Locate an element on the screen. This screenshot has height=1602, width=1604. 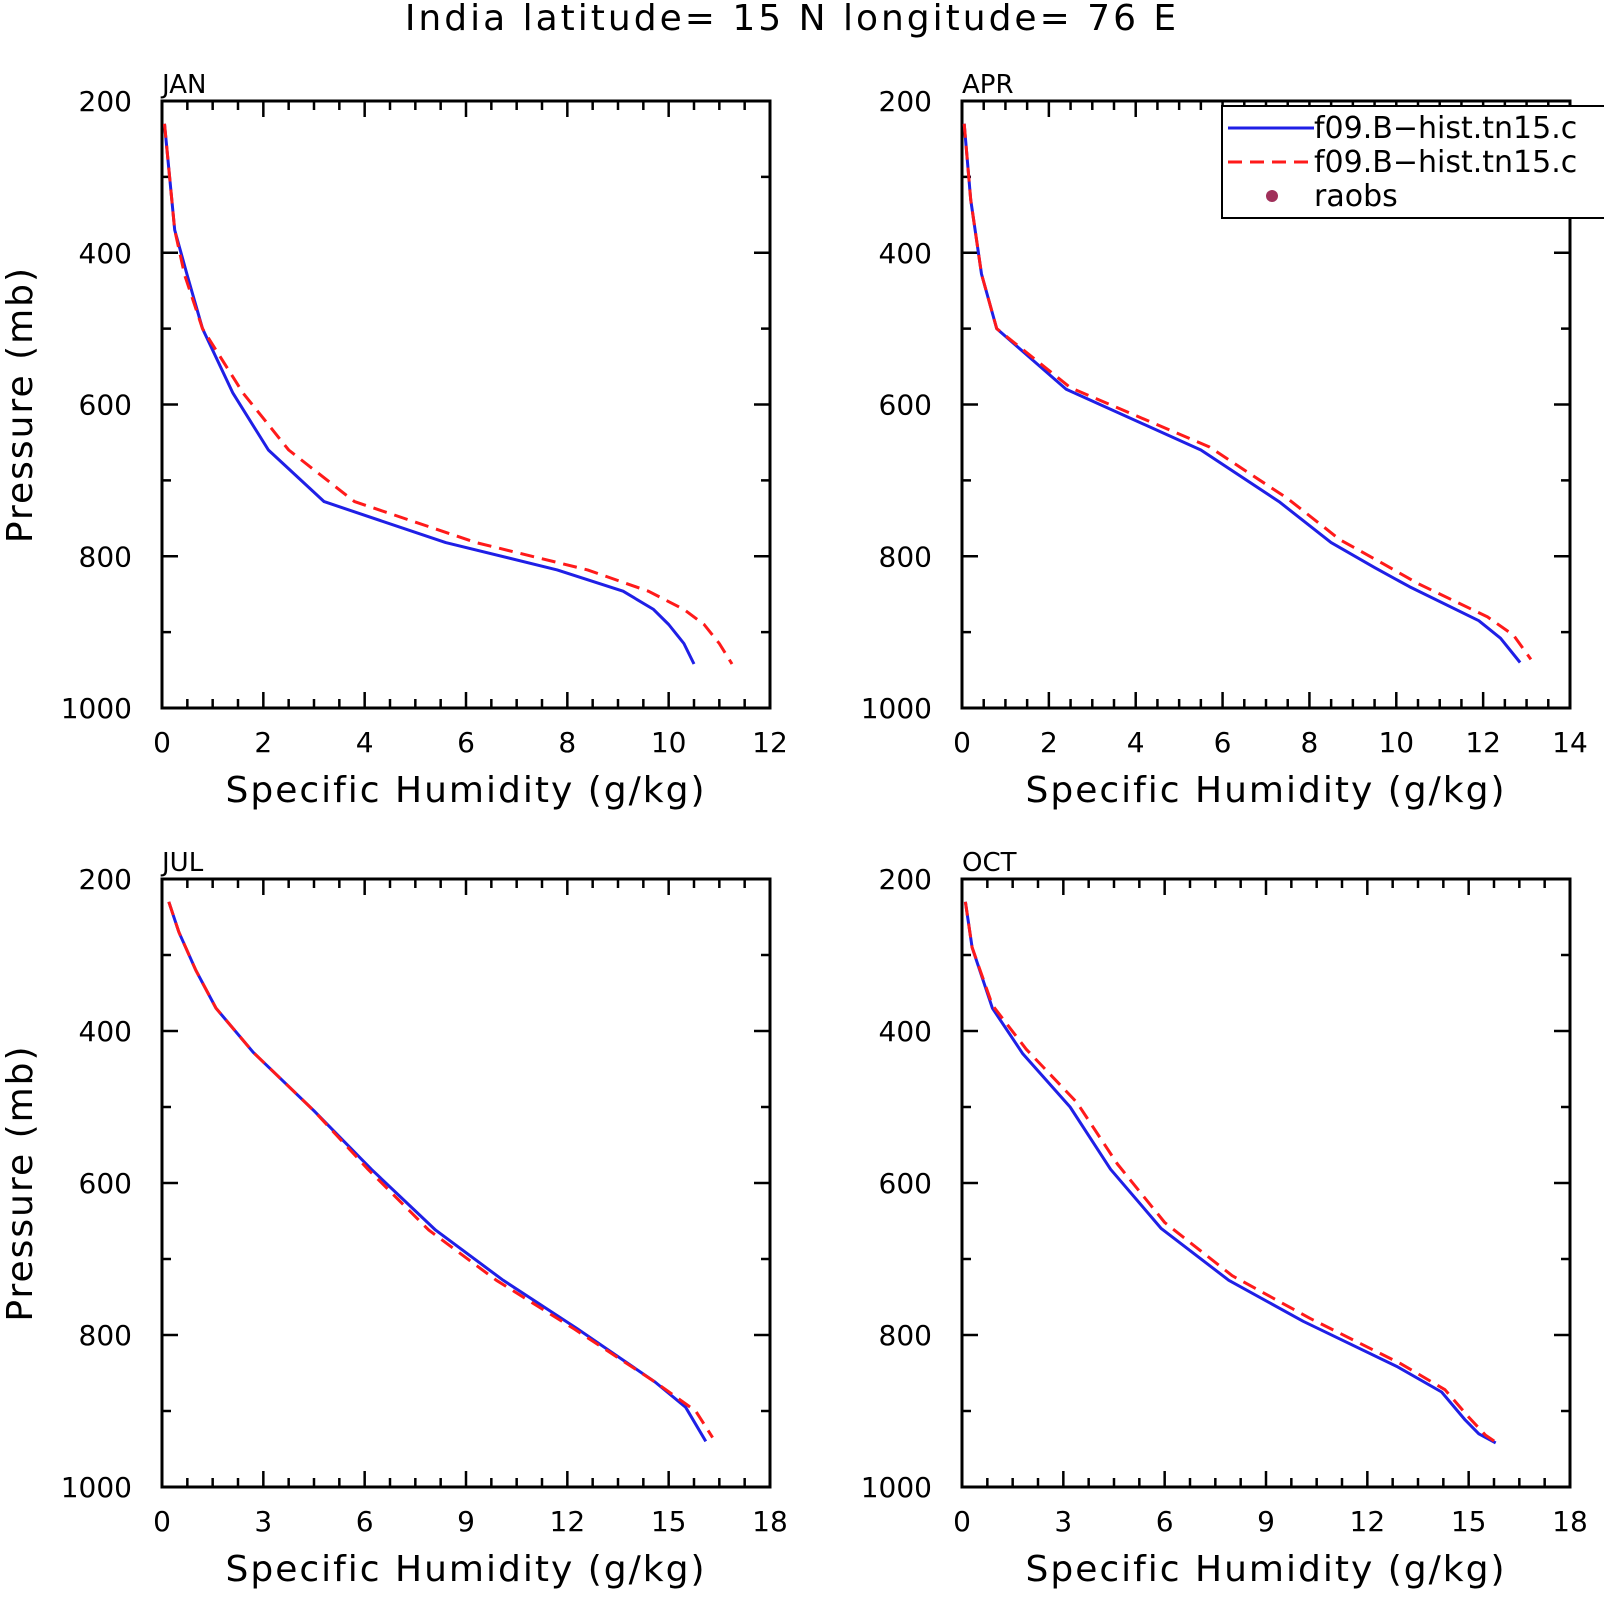
legend-dot is located at coordinates (1272, 196).